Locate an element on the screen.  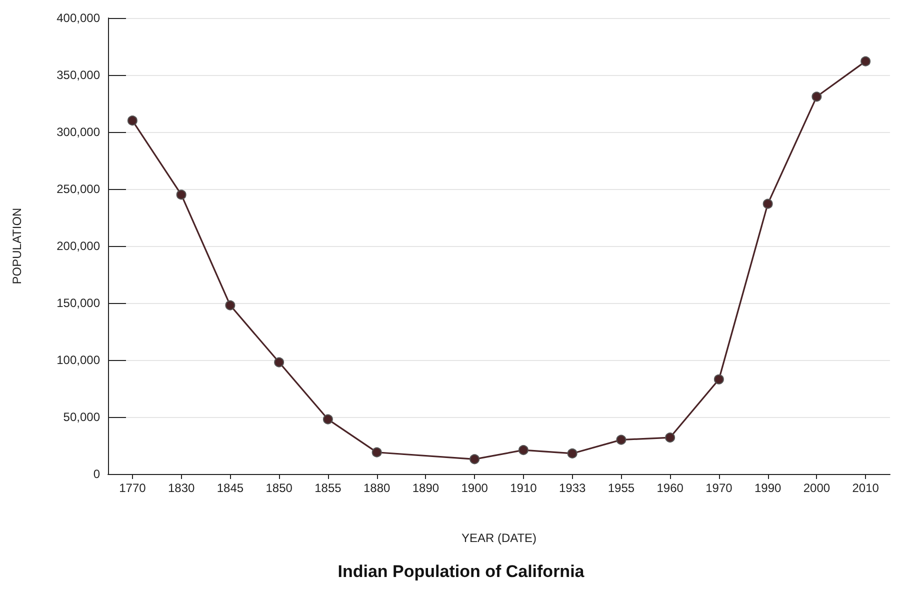
x-tick-label: 1960 is located at coordinates (670, 488).